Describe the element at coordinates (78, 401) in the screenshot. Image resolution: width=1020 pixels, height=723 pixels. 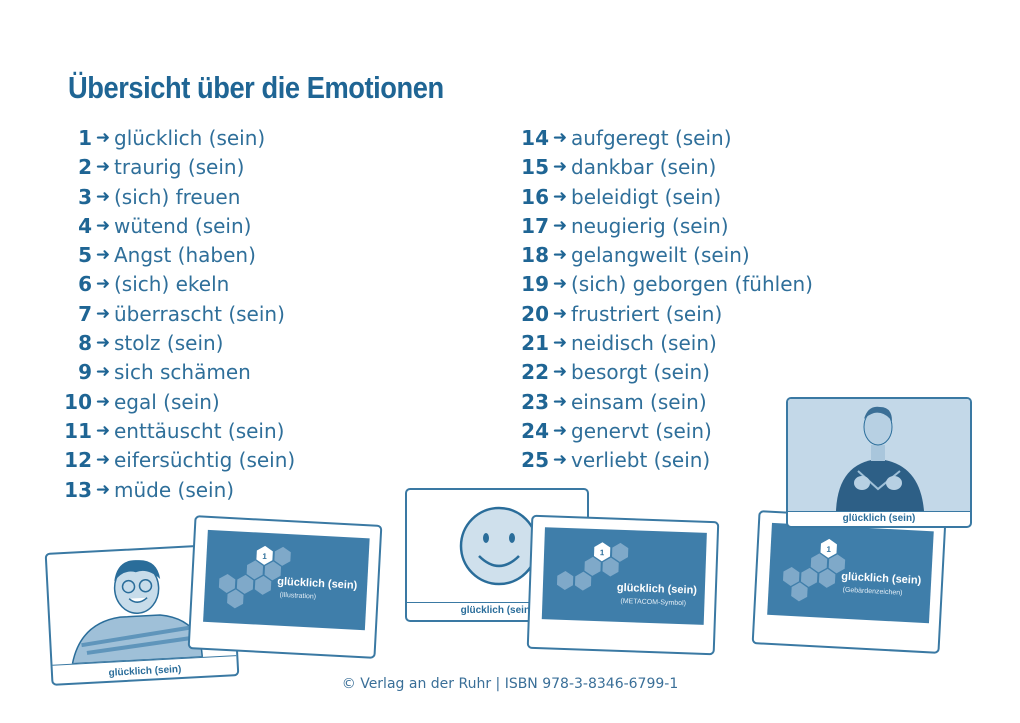
I see `emotion-number: 10` at that location.